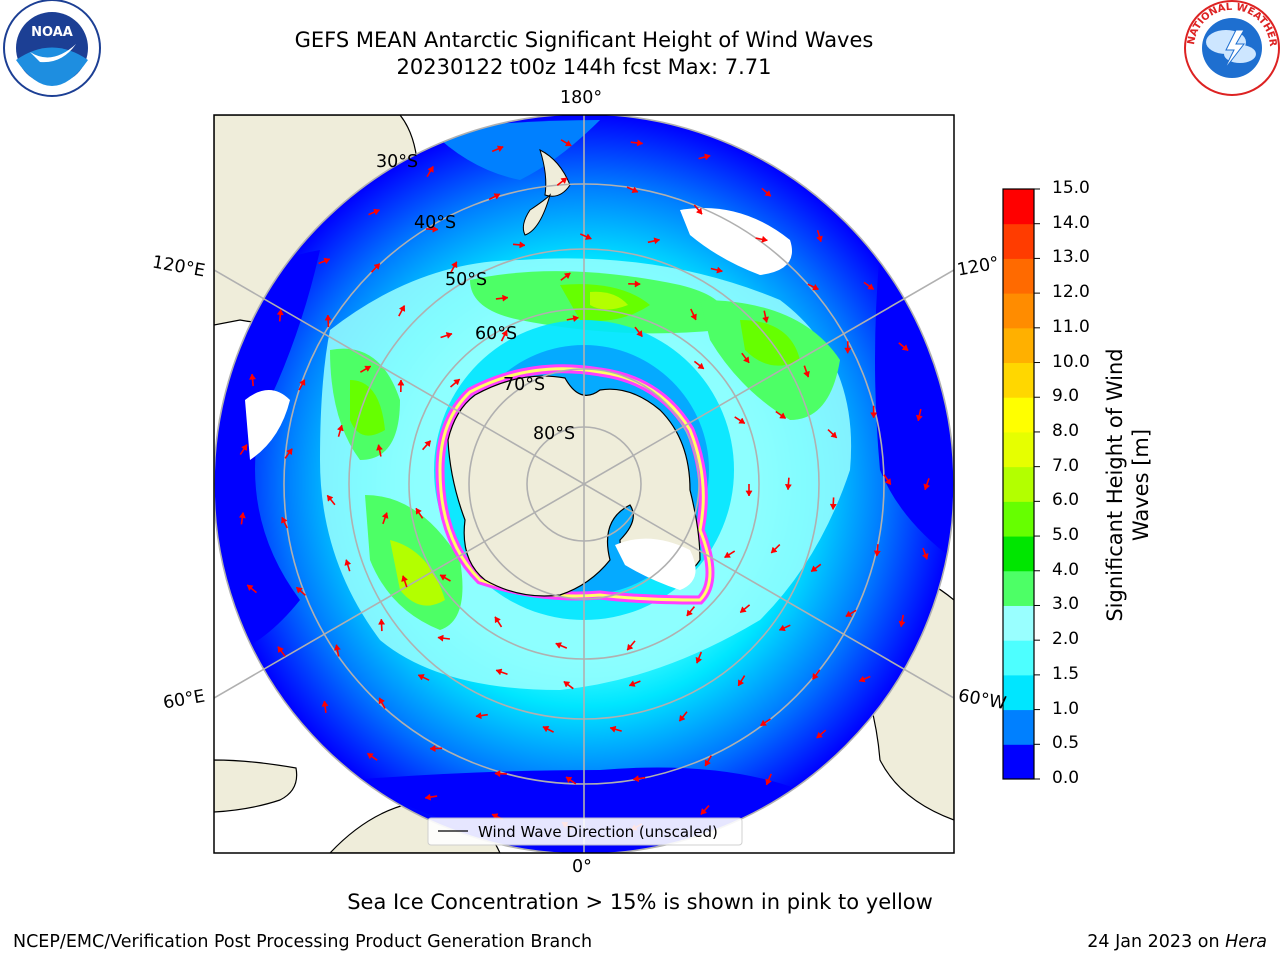  Describe the element at coordinates (1246, 942) in the screenshot. I see `footer-host: Hera` at that location.